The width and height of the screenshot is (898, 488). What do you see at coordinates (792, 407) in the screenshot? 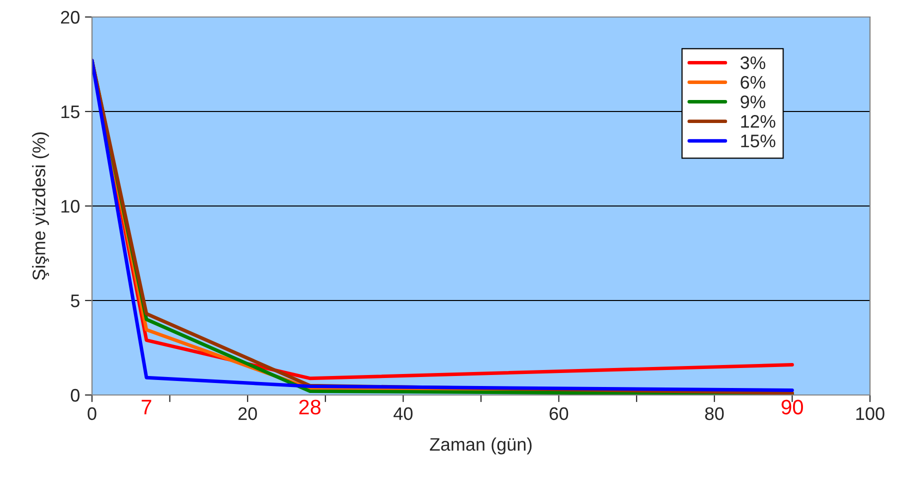
I see `text: 90` at bounding box center [792, 407].